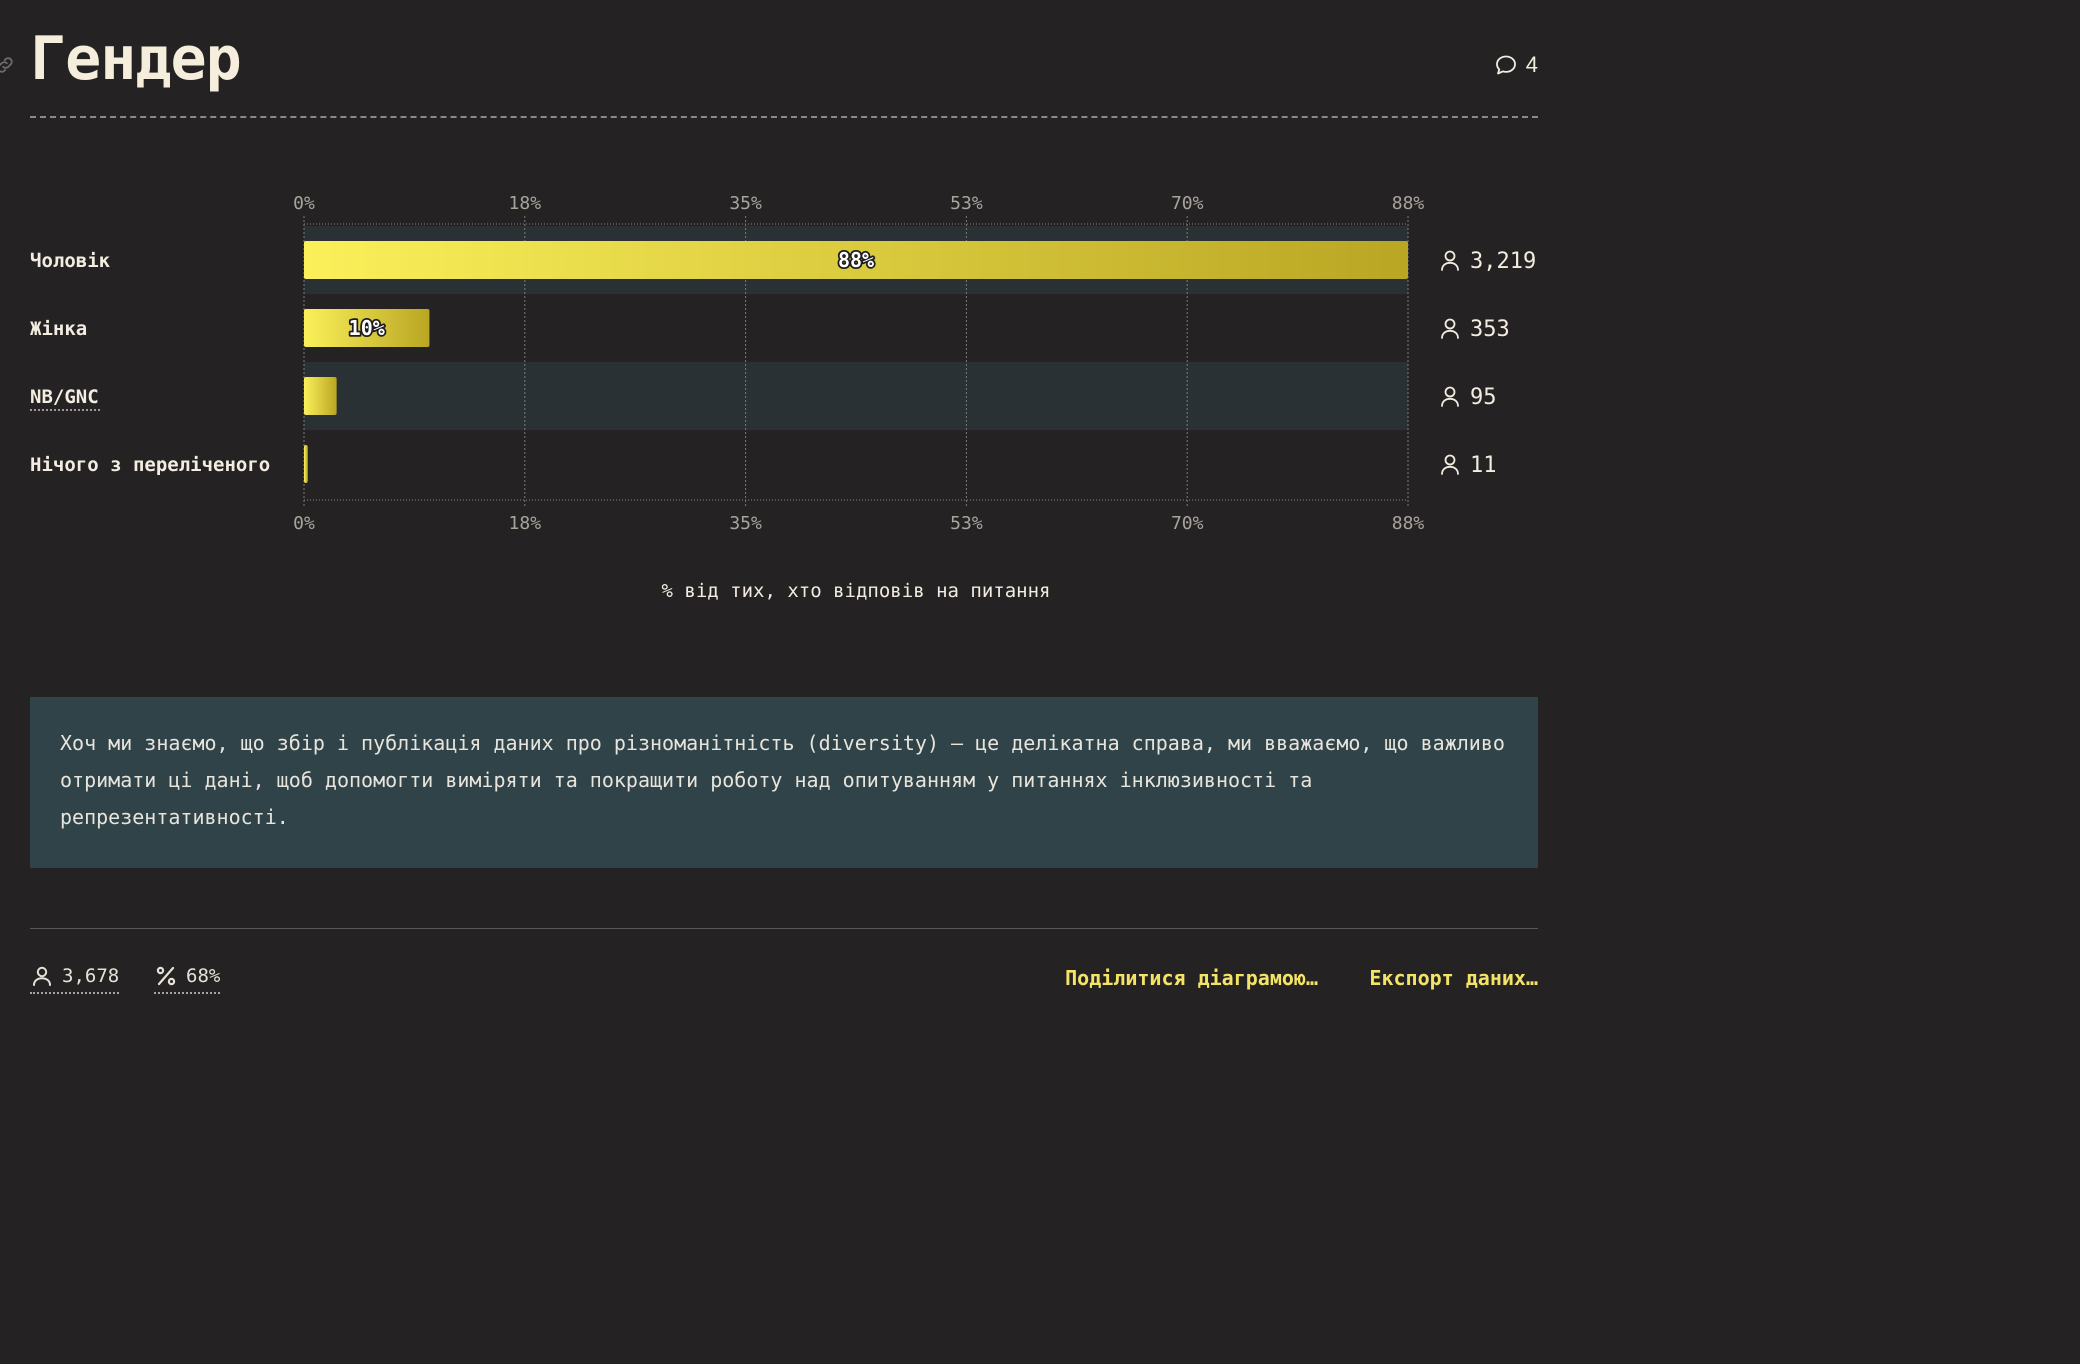 Image resolution: width=2080 pixels, height=1364 pixels. I want to click on bar-data-label: 88%, so click(856, 260).